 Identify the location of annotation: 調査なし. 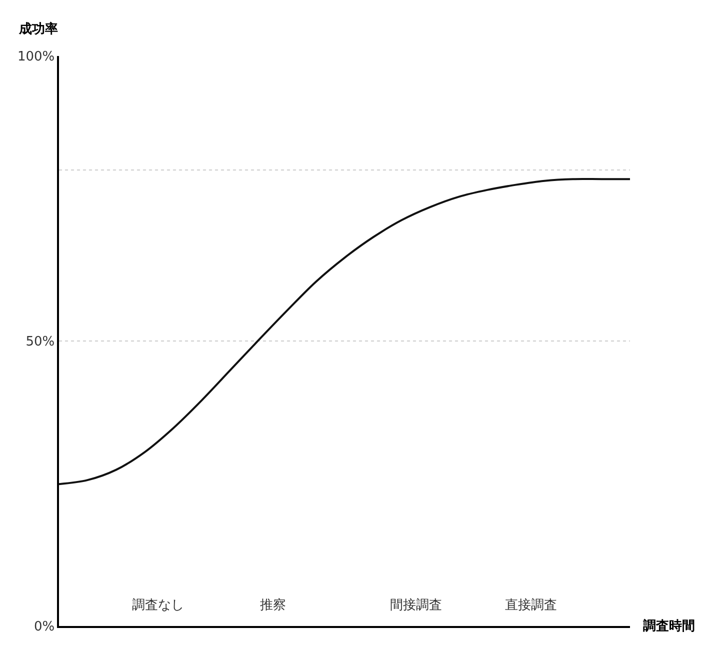
(158, 605).